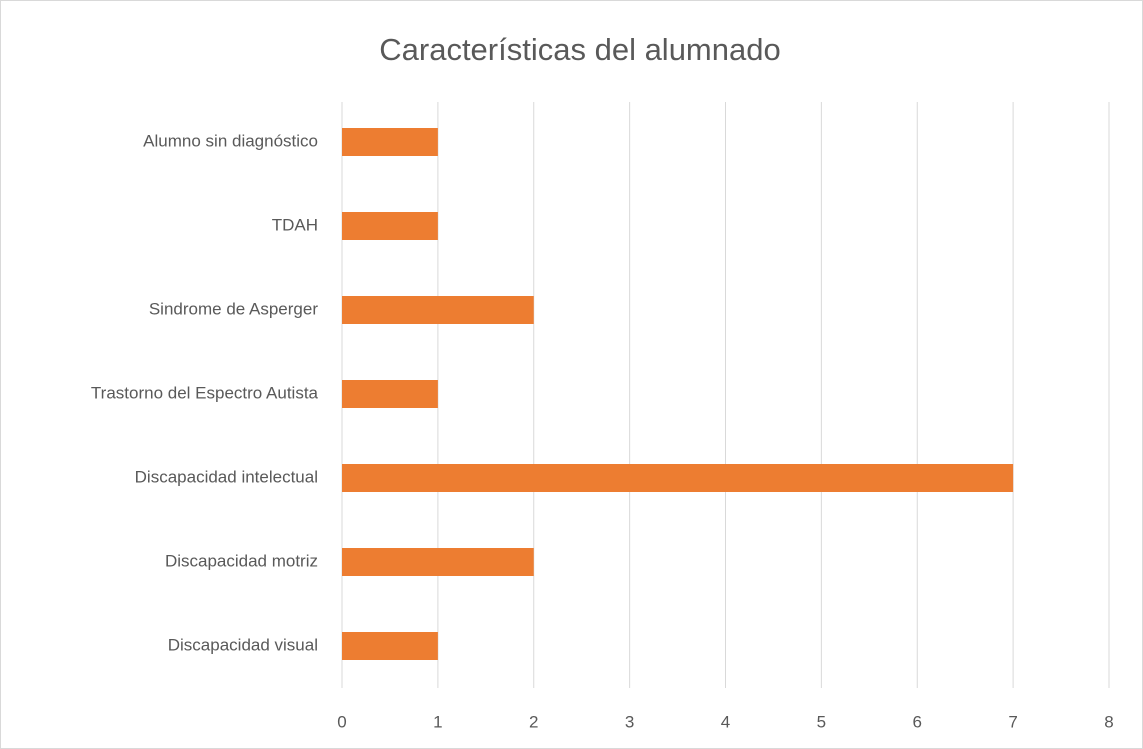  Describe the element at coordinates (205, 392) in the screenshot. I see `y-tick-label: Trastorno del Espectro Autista` at that location.